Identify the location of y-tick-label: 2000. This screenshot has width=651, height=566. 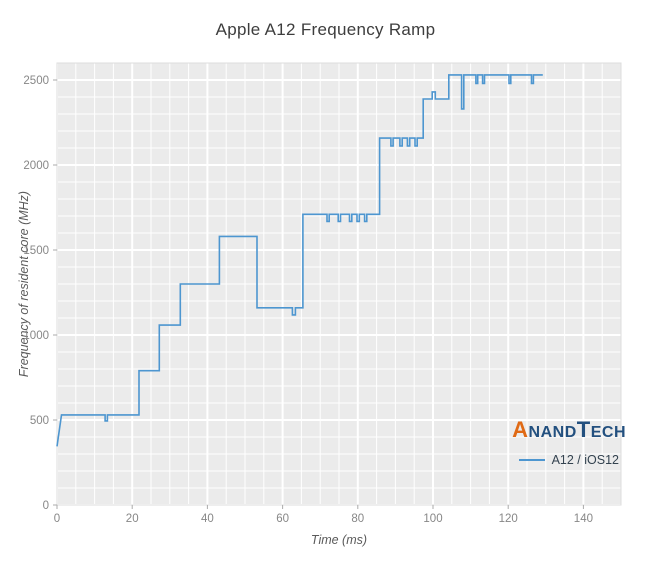
(36, 166).